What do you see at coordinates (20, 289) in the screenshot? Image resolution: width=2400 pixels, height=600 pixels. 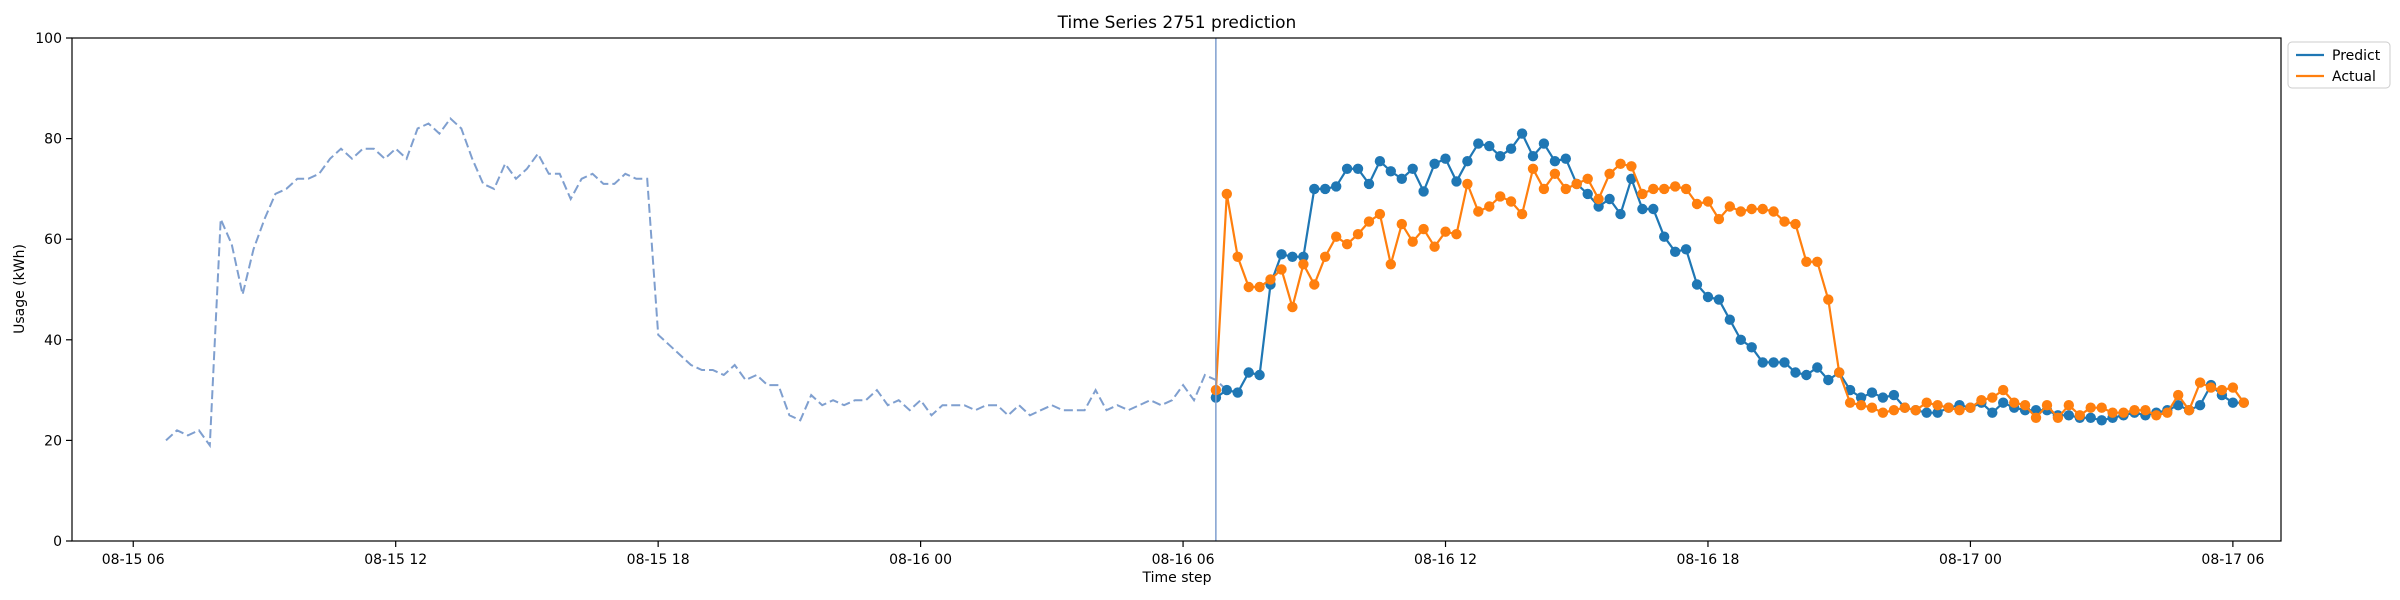 I see `y-axis-label: Usage (kWh)` at bounding box center [20, 289].